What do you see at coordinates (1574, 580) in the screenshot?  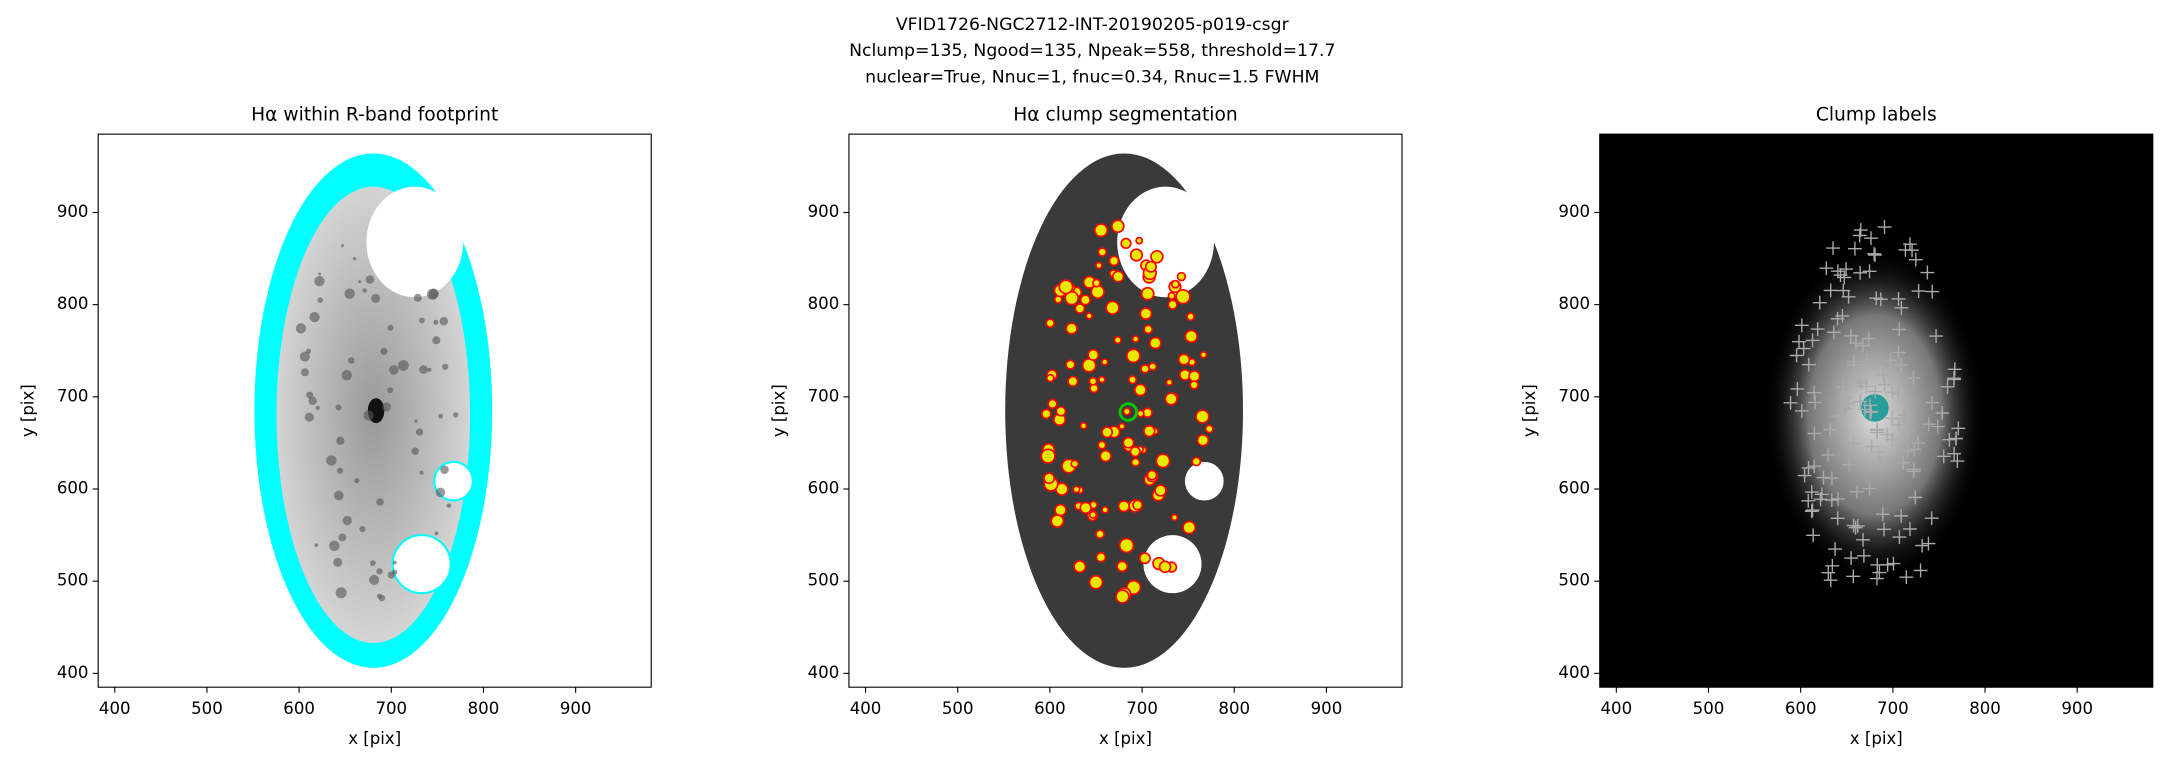 I see `y-tick-label: 500` at bounding box center [1574, 580].